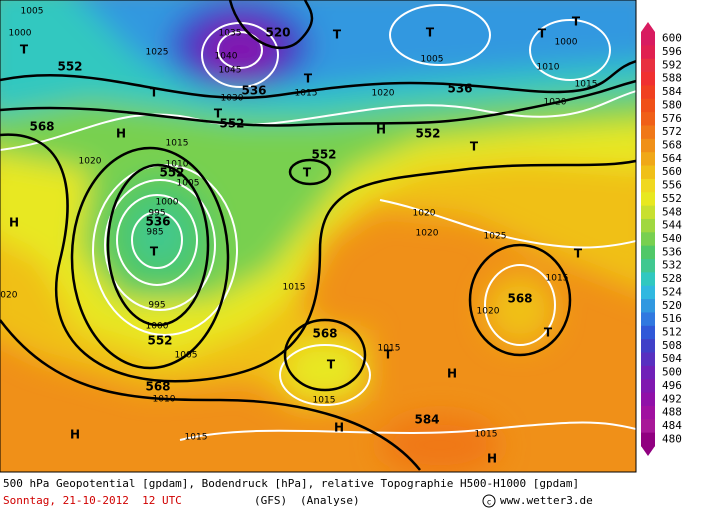  I want to click on copyright-c: c, so click(489, 502).